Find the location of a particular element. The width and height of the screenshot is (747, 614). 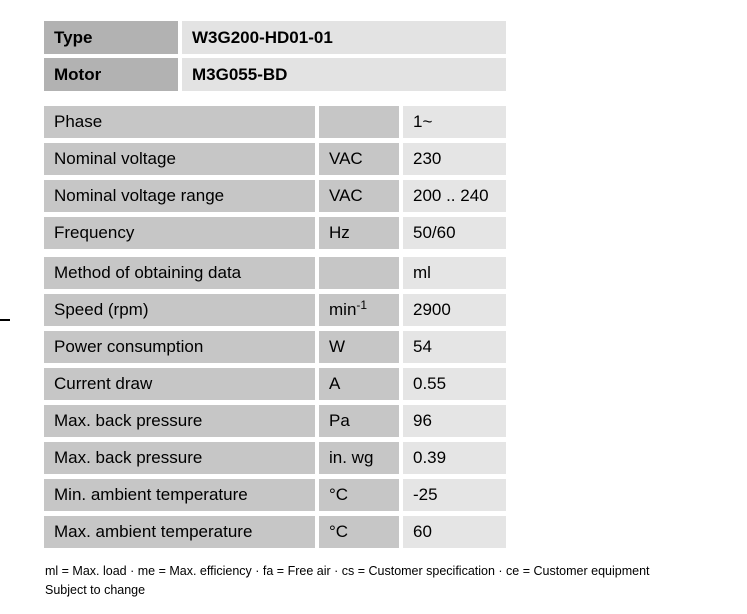

spec-row-max-ambient-temperature: Max. ambient temperature °C 60 is located at coordinates (275, 532).